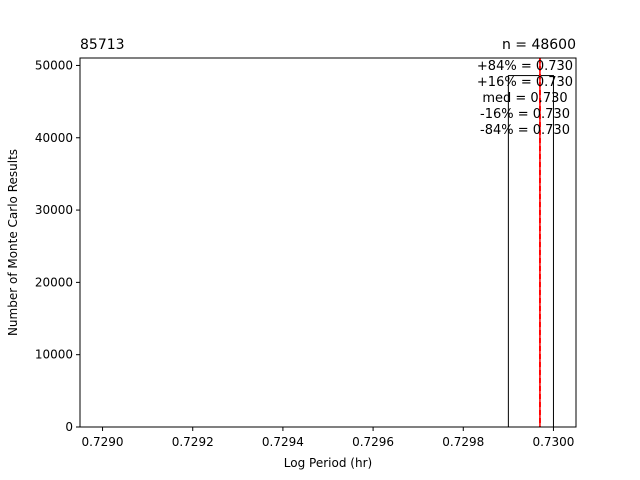 This screenshot has height=480, width=640. Describe the element at coordinates (54, 282) in the screenshot. I see `y-tick-label: 20000` at that location.